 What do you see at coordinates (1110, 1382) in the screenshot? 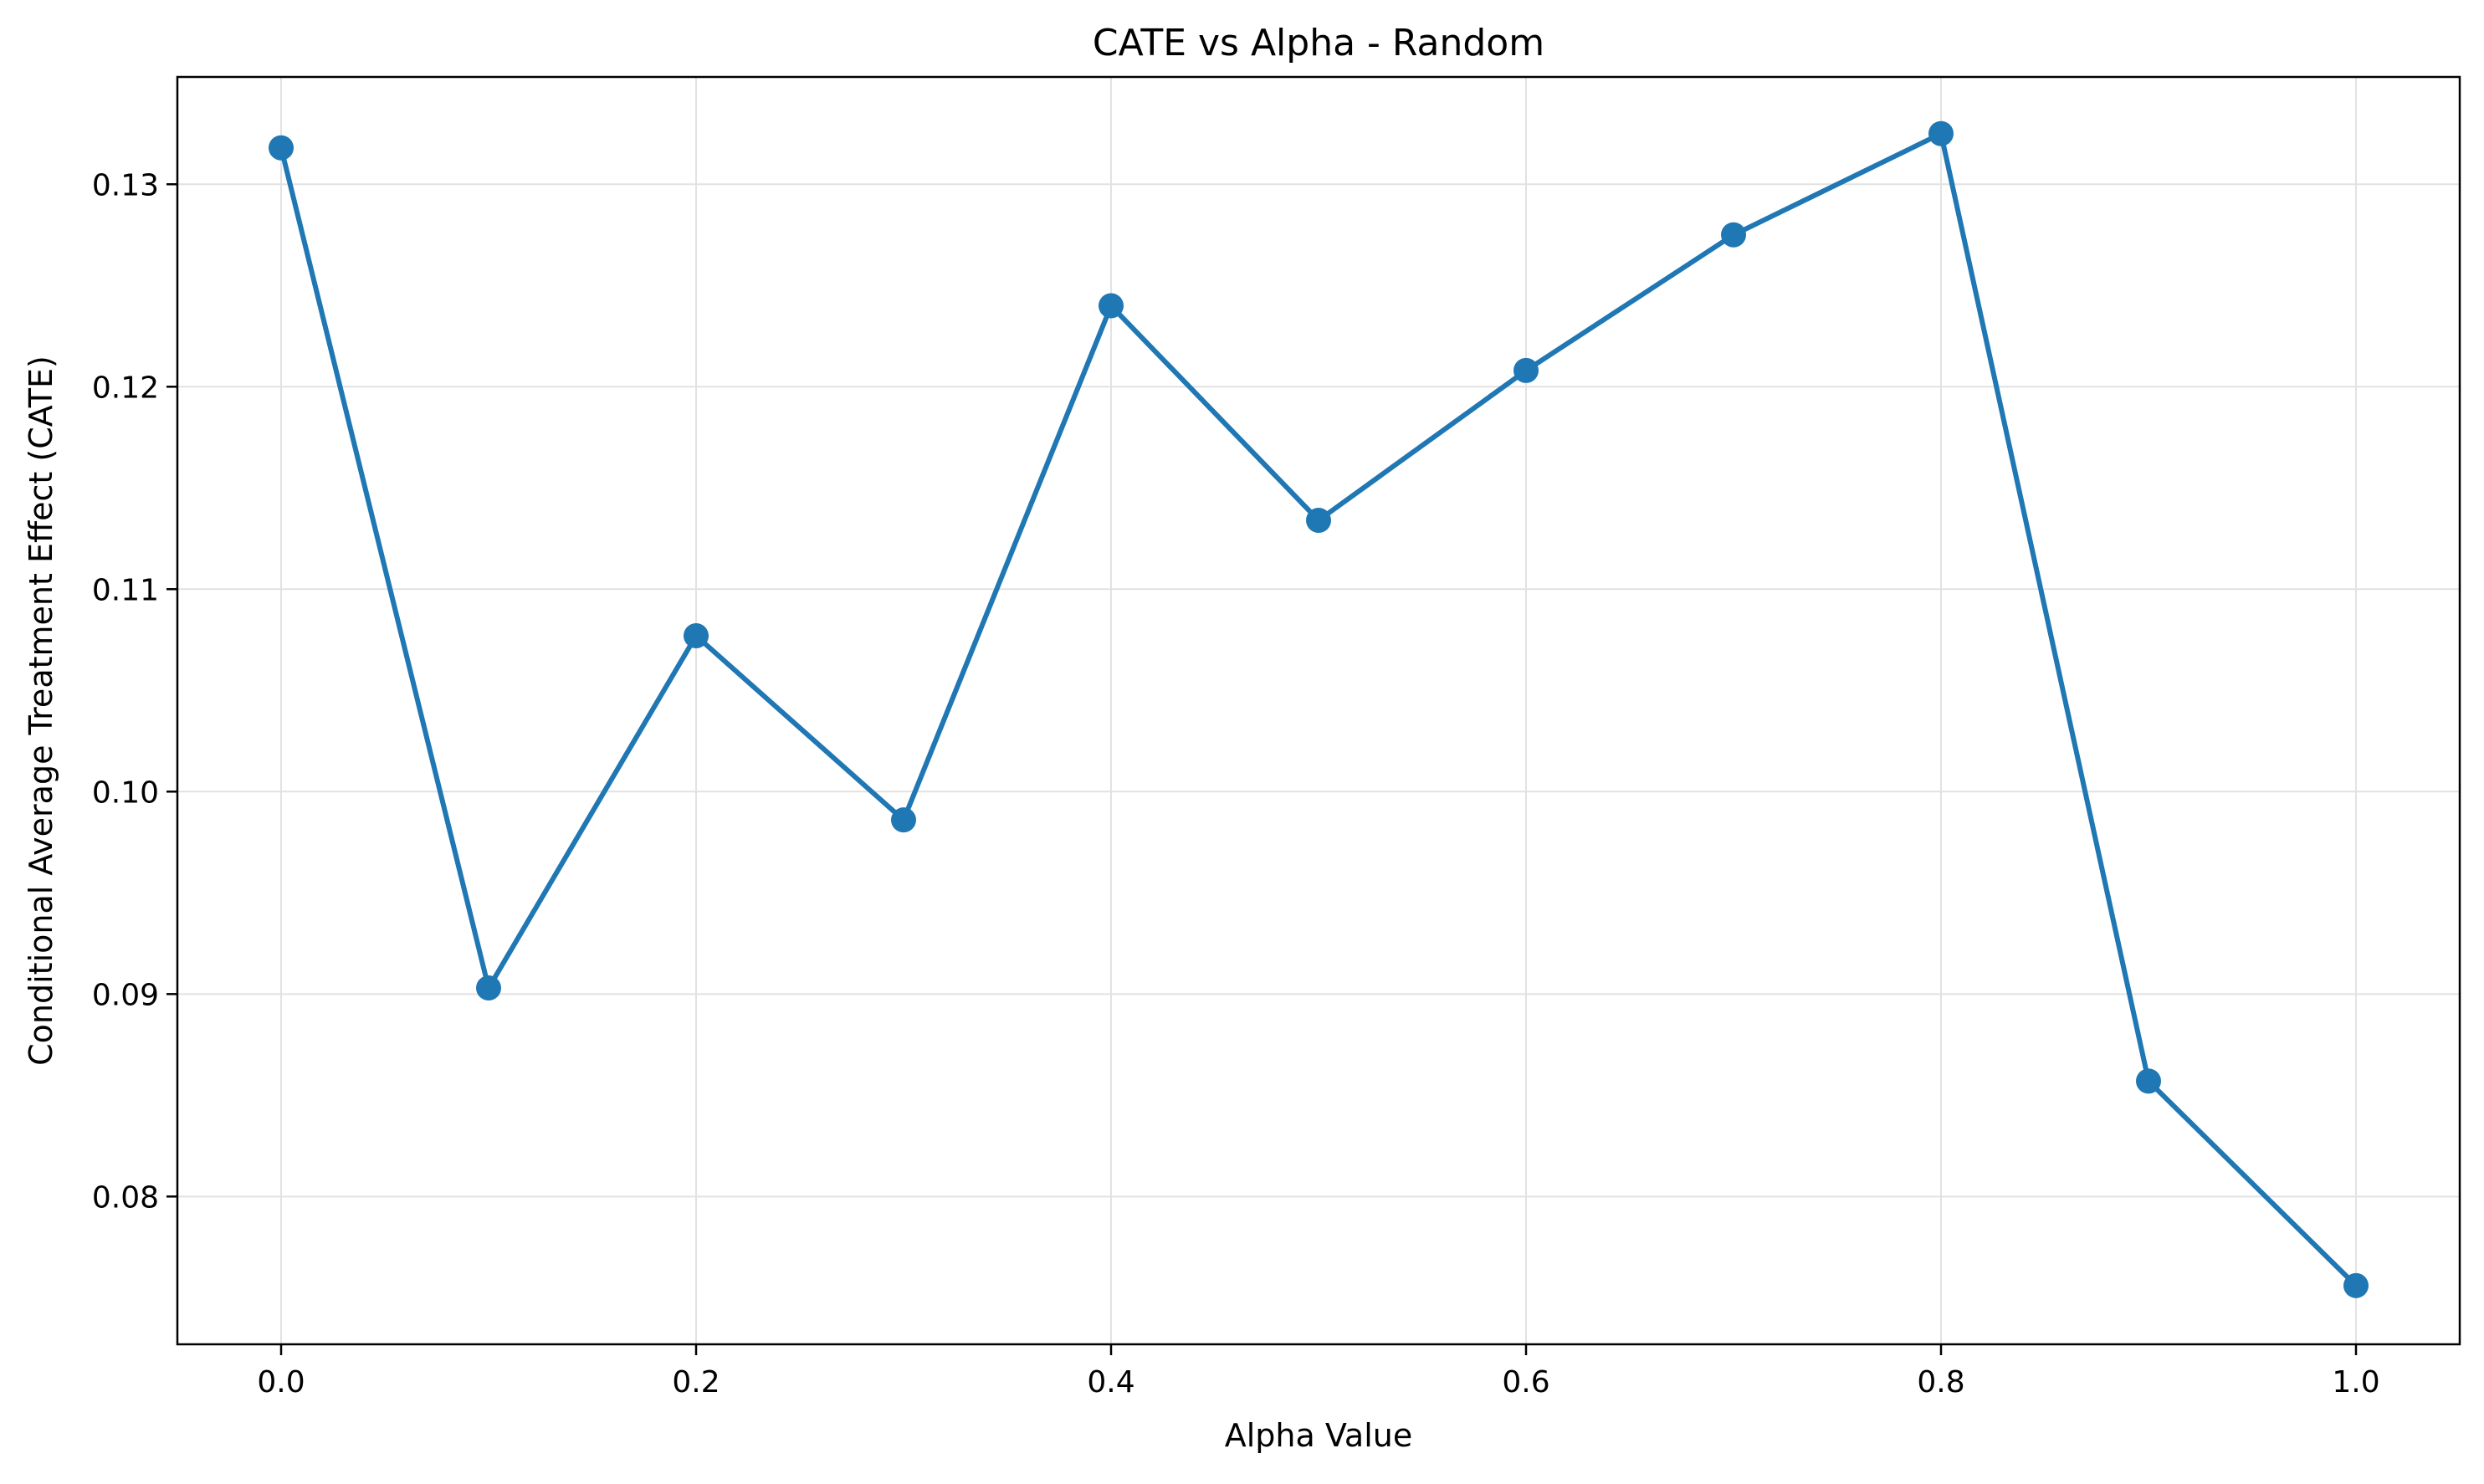
I see `x-tick-label: 0.4` at bounding box center [1110, 1382].